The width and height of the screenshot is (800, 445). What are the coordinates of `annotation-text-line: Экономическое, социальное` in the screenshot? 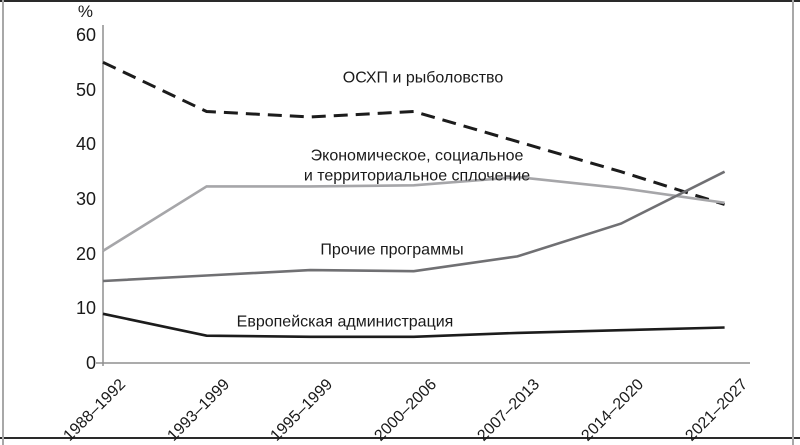 It's located at (417, 156).